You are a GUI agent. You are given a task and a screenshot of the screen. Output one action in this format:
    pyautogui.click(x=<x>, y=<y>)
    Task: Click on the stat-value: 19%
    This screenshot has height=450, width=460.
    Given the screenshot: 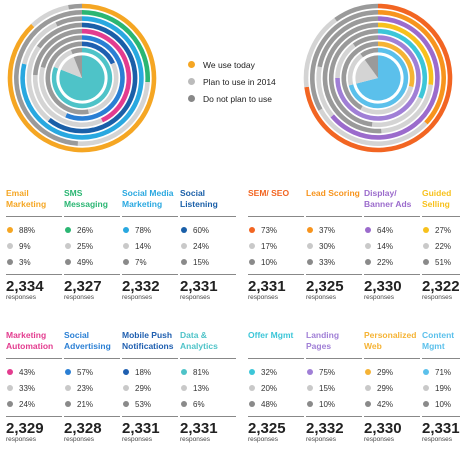 What is the action you would take?
    pyautogui.click(x=443, y=388)
    